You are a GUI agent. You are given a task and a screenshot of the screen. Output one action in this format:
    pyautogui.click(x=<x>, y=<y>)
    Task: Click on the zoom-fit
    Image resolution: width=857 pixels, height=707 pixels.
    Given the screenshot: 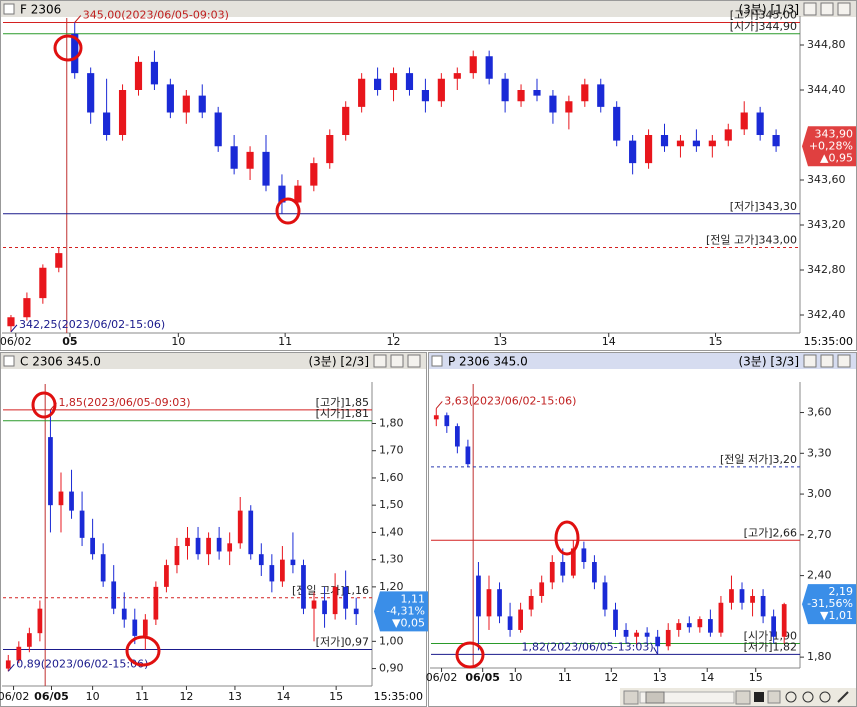 What is the action you would take?
    pyautogui.click(x=825, y=697)
    